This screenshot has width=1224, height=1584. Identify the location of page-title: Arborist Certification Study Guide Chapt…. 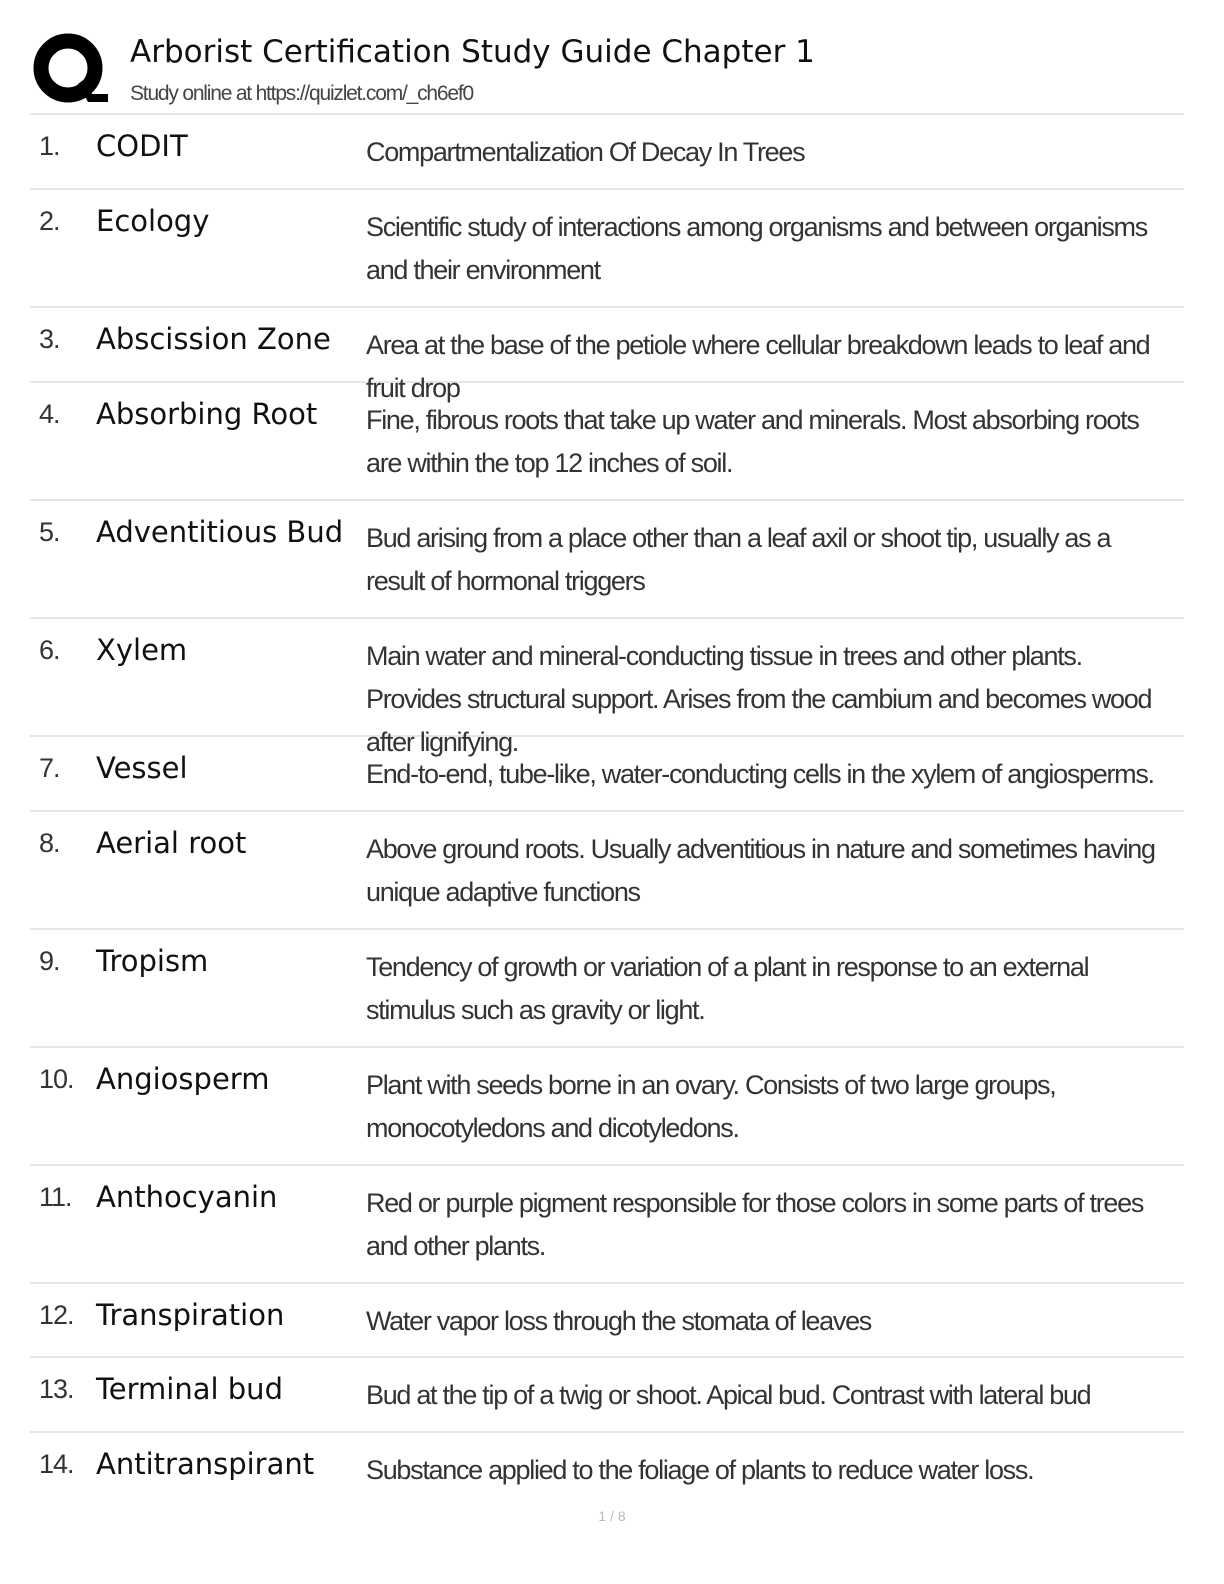
(472, 52).